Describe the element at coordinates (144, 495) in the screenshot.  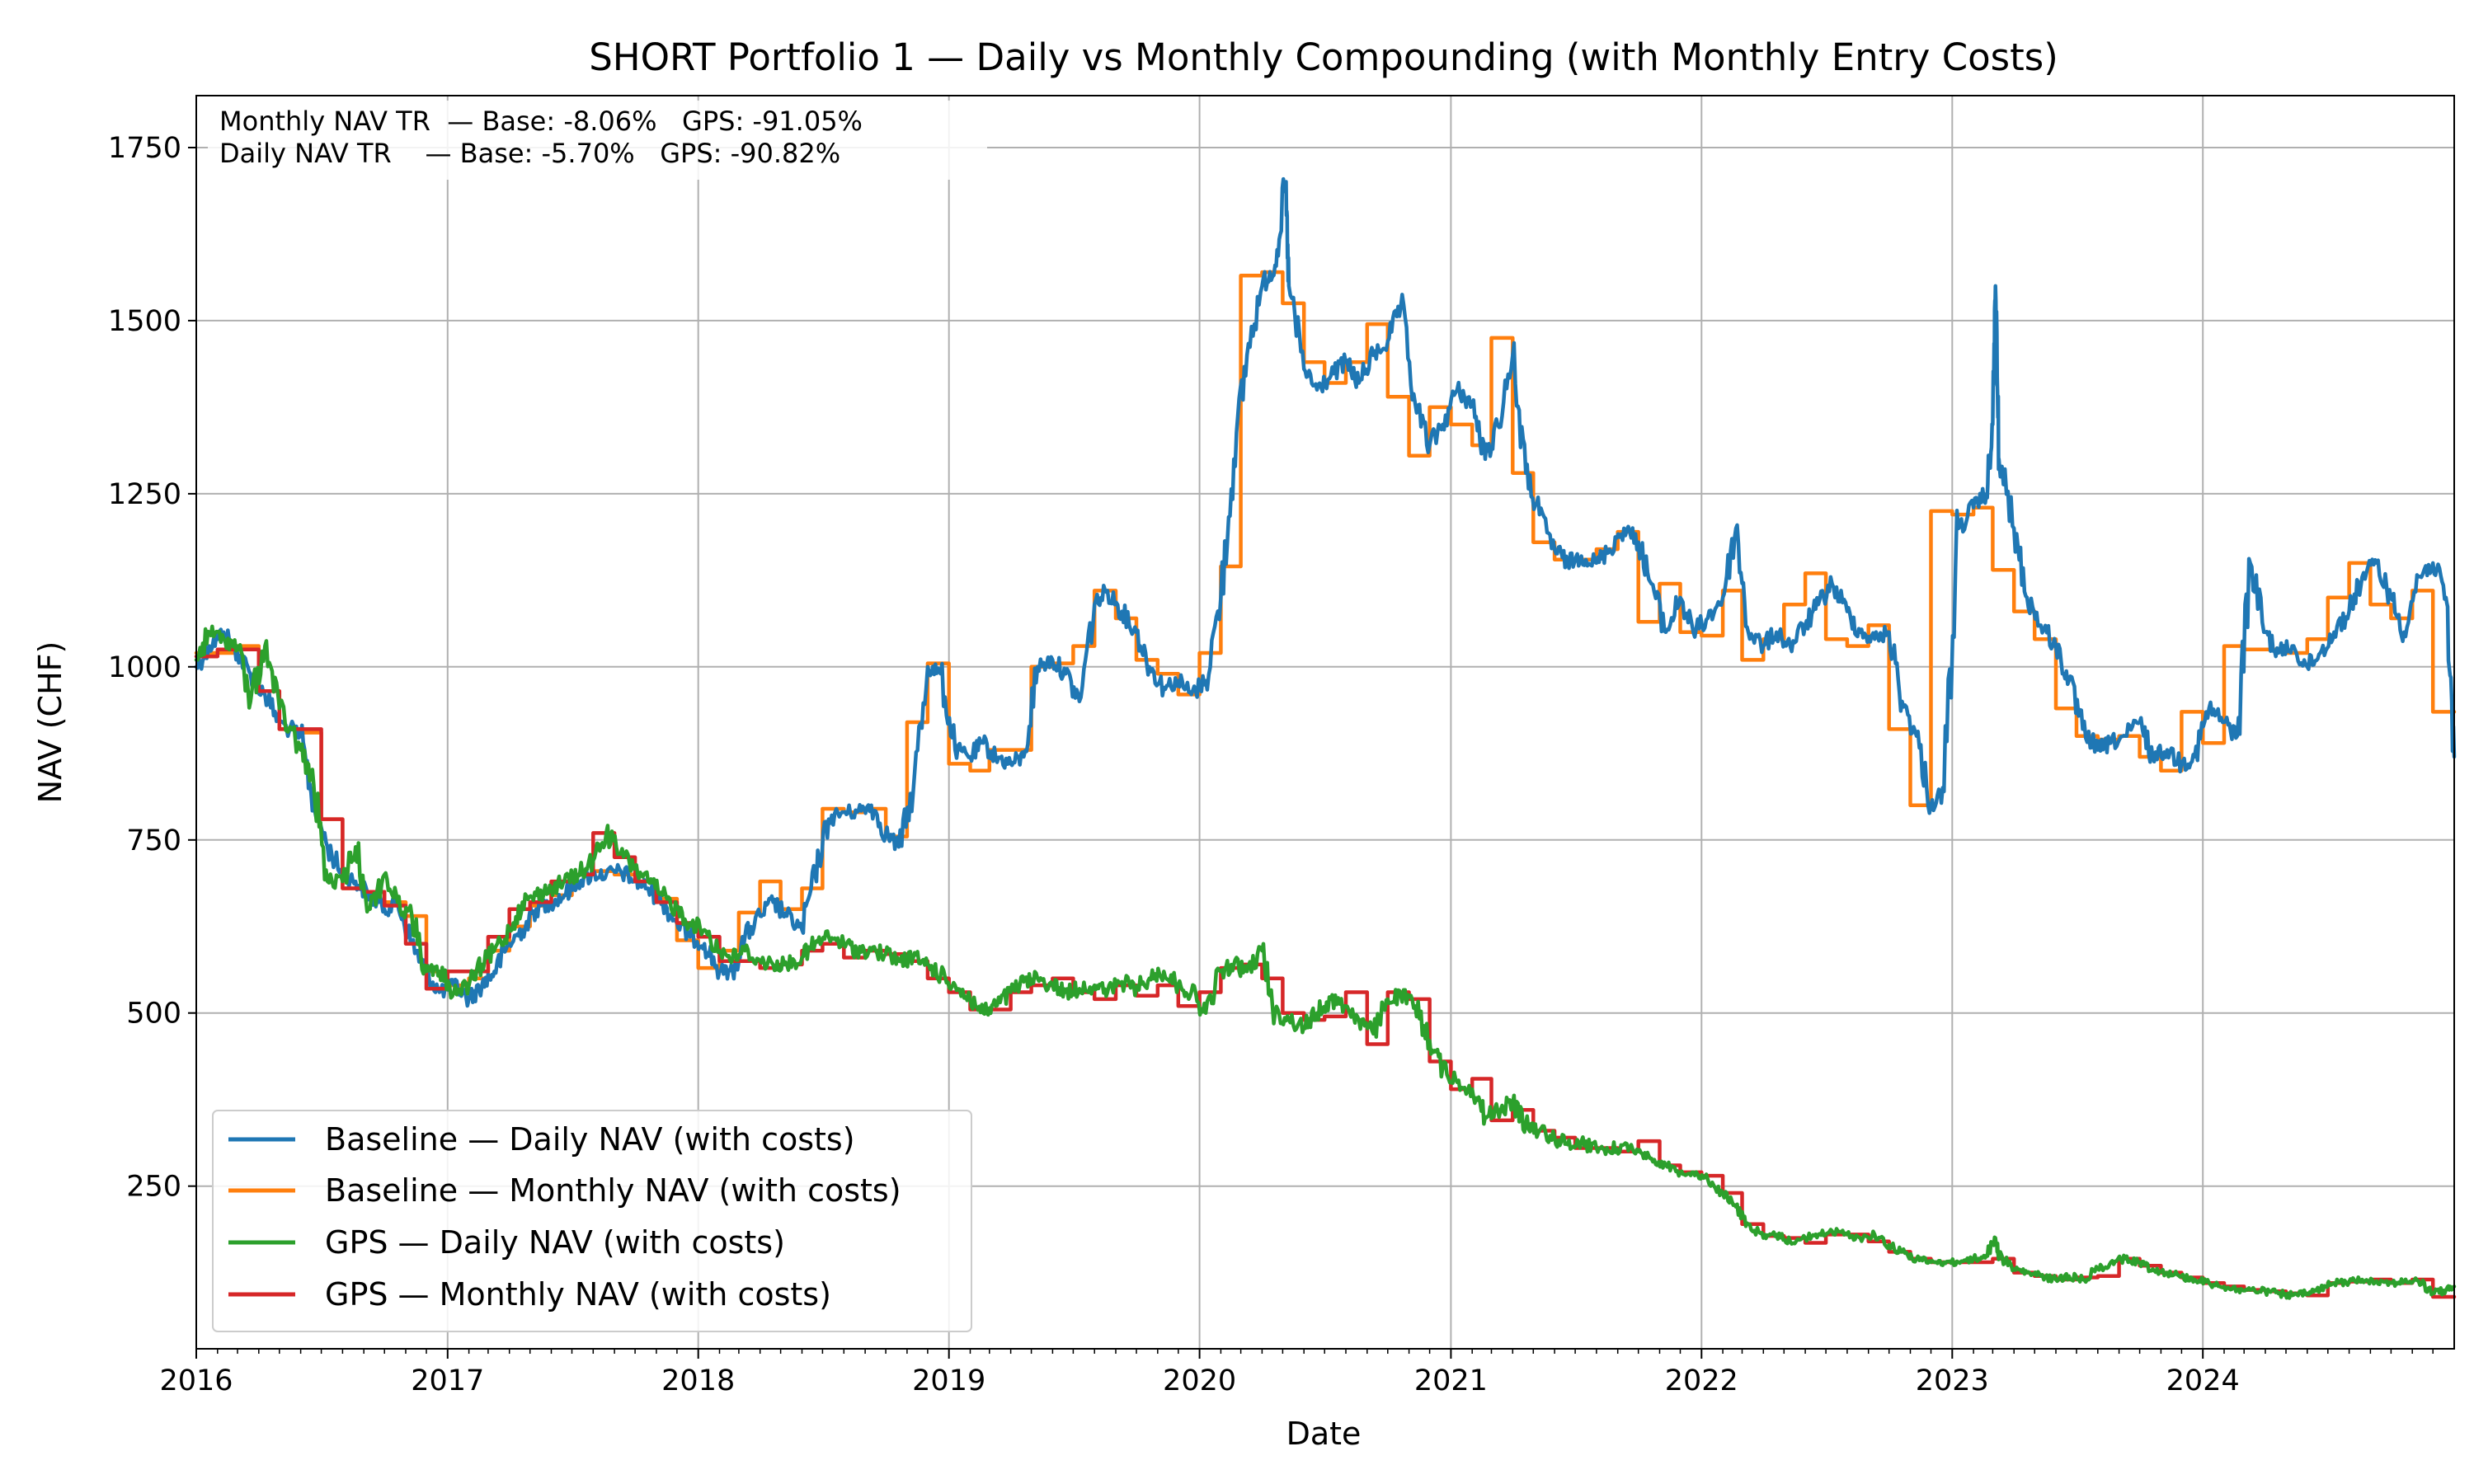
I see `y-tick-label: 1250` at that location.